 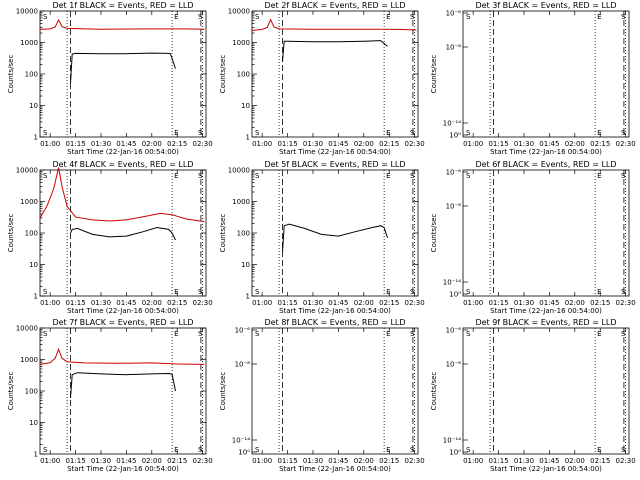 I want to click on y-tick-label: 10⁻⁸, so click(x=454, y=365).